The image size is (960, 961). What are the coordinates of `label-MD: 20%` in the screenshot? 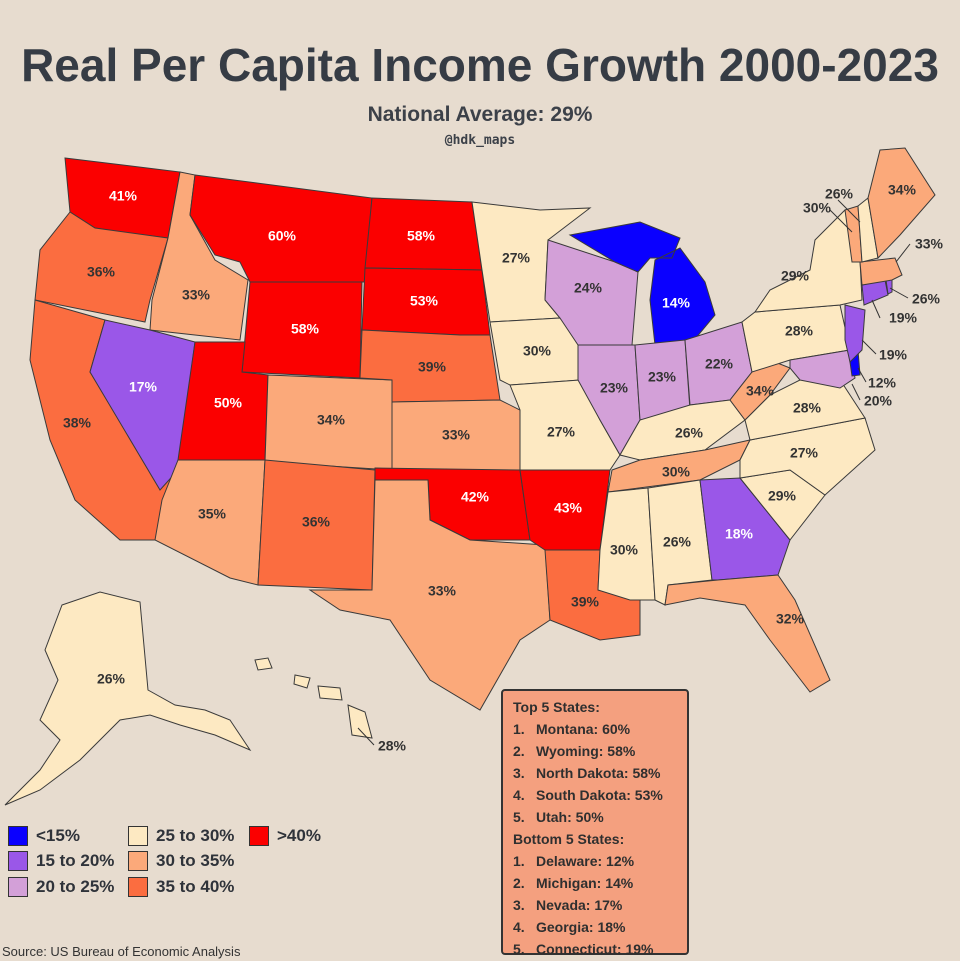 It's located at (878, 401).